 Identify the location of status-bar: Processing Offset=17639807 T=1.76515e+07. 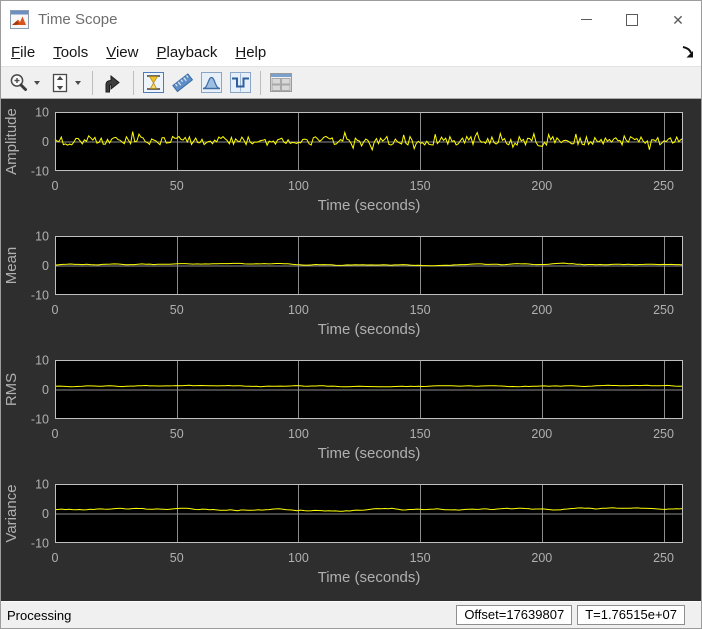
(351, 614).